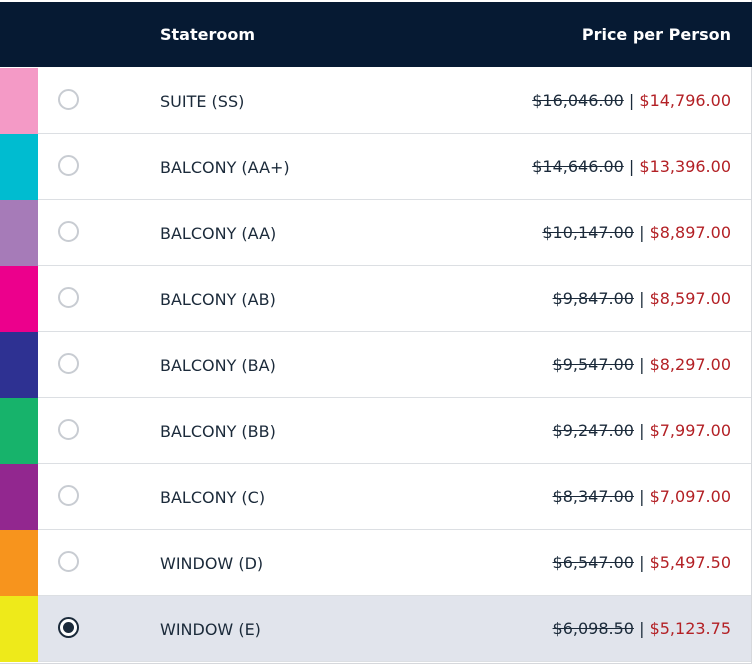 Image resolution: width=756 pixels, height=666 pixels. I want to click on price: $6,547.00 | $5,497.50, so click(642, 562).